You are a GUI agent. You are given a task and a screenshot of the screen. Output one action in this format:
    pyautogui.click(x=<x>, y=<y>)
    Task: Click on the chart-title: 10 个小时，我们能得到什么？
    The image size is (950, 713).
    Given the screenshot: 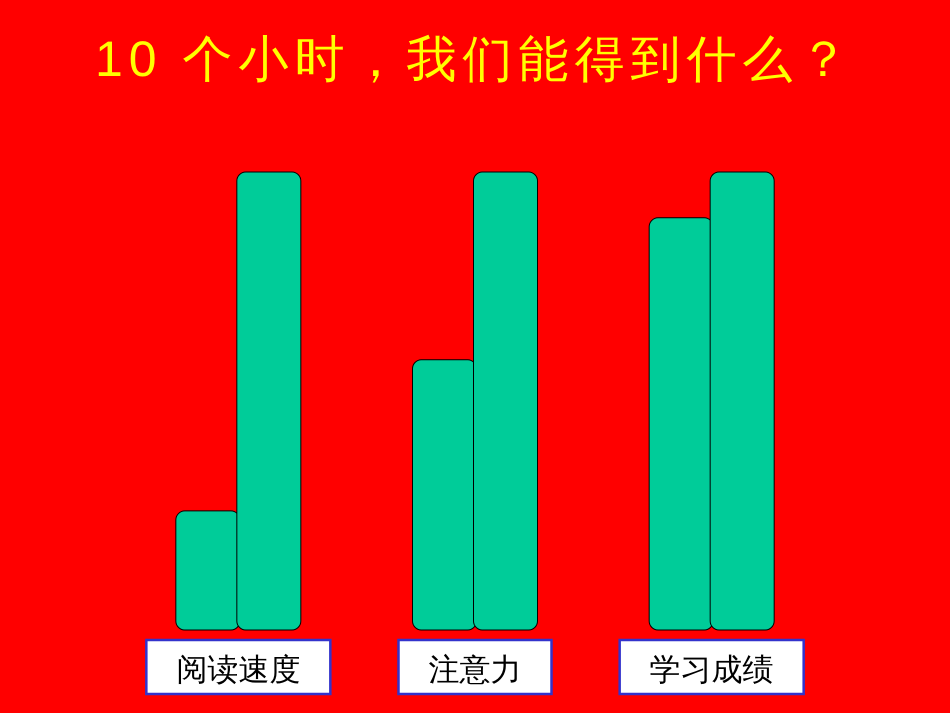 What is the action you would take?
    pyautogui.click(x=475, y=59)
    